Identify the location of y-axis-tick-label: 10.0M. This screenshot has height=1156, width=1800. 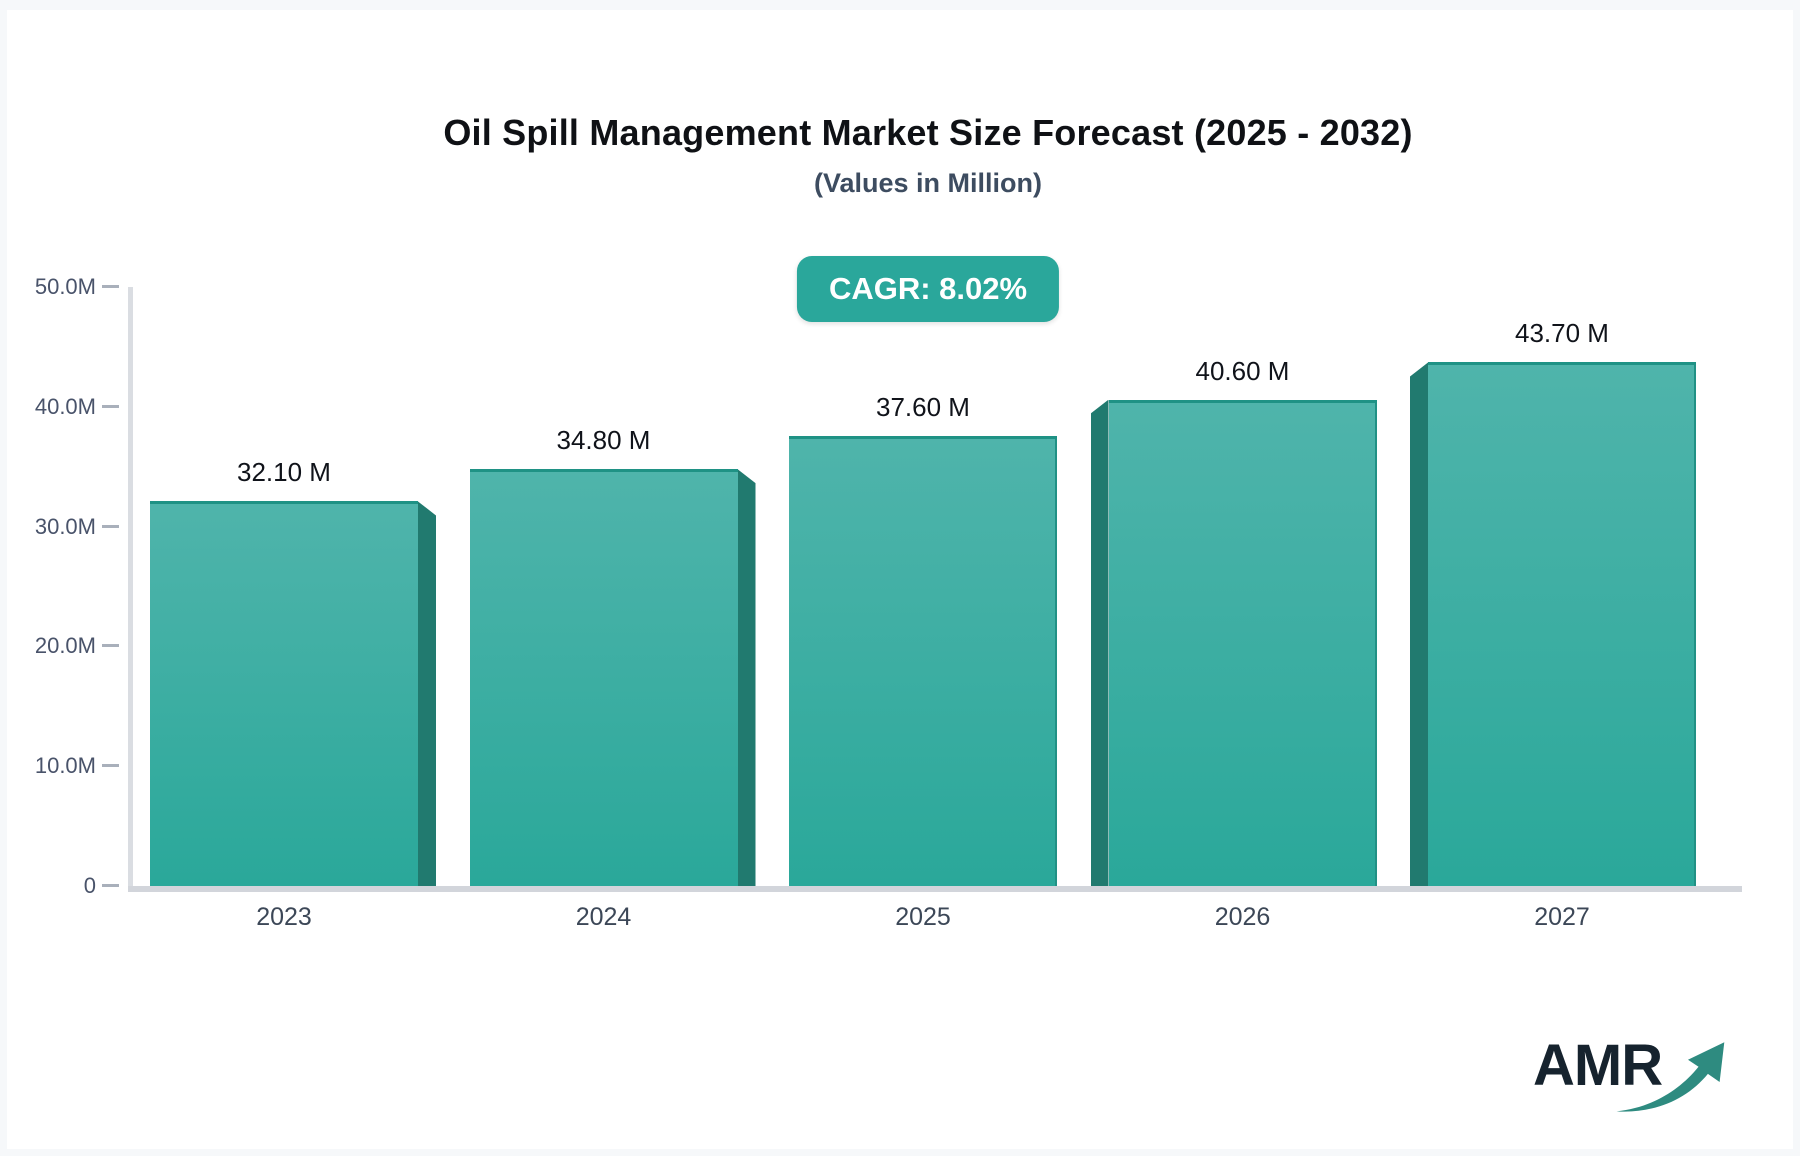
(65, 766).